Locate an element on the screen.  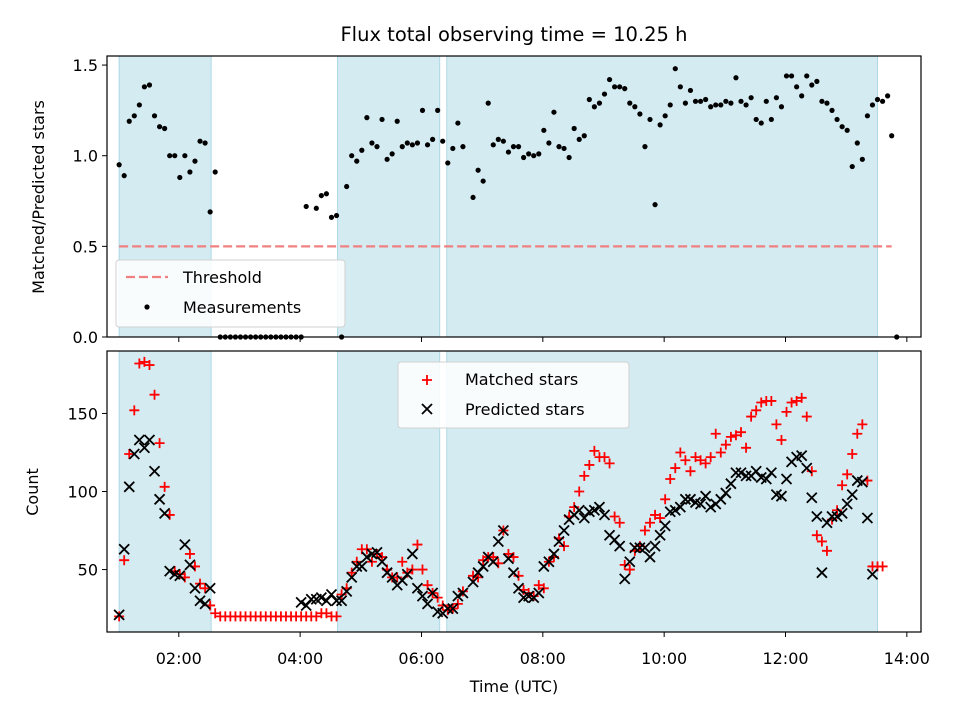
chart-title: Flux total observing time = 10.25 h is located at coordinates (513, 34).